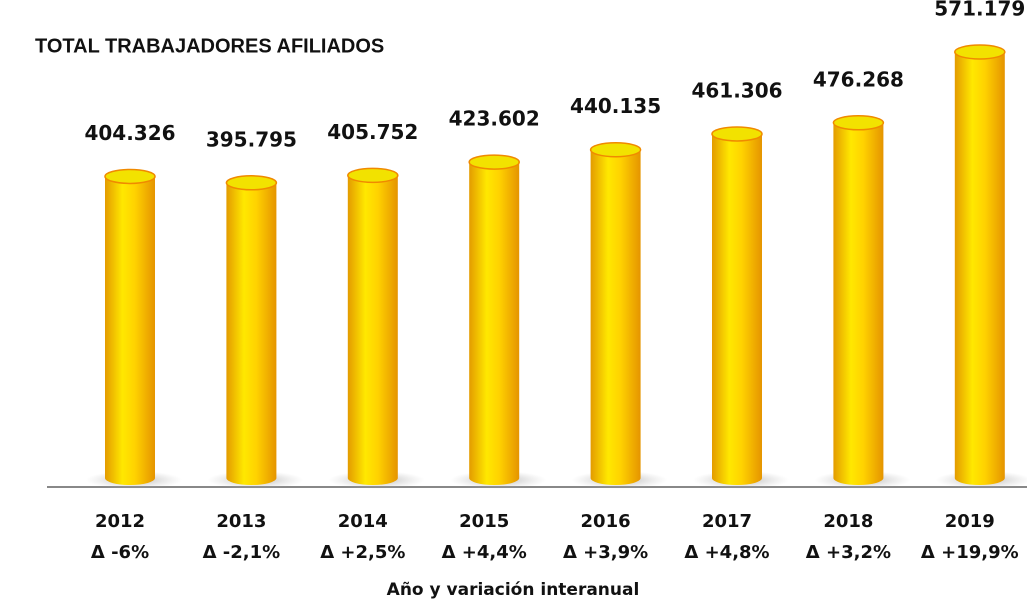  Describe the element at coordinates (606, 521) in the screenshot. I see `x-tick-label: 2016` at that location.